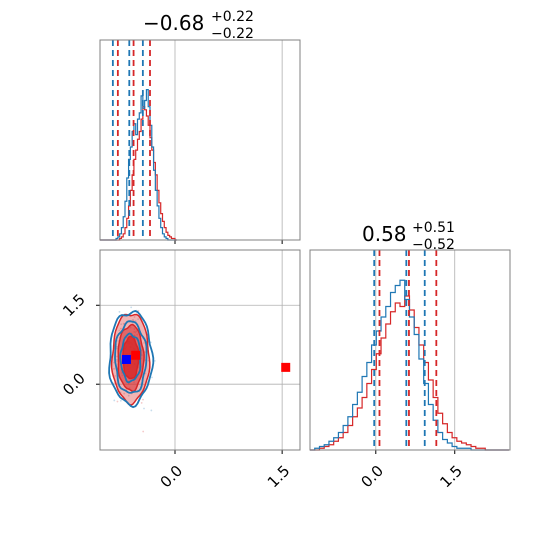 Image resolution: width=550 pixels, height=550 pixels. What do you see at coordinates (433, 245) in the screenshot?
I see `title-param-2-minus: −0.52` at bounding box center [433, 245].